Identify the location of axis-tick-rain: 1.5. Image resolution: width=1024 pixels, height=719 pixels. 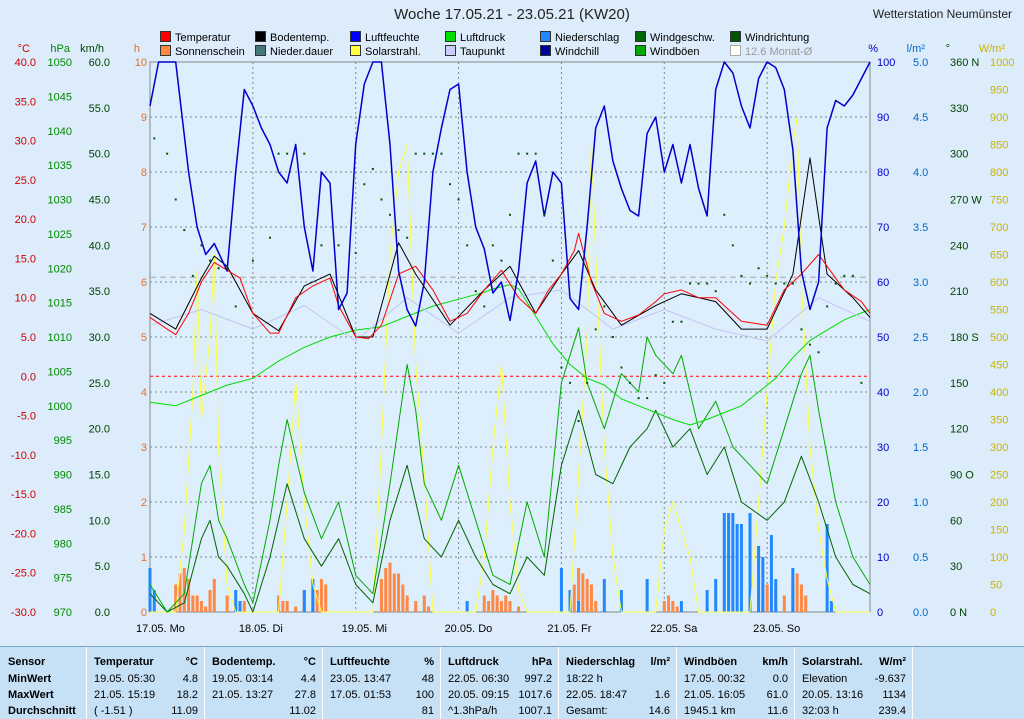
(920, 448).